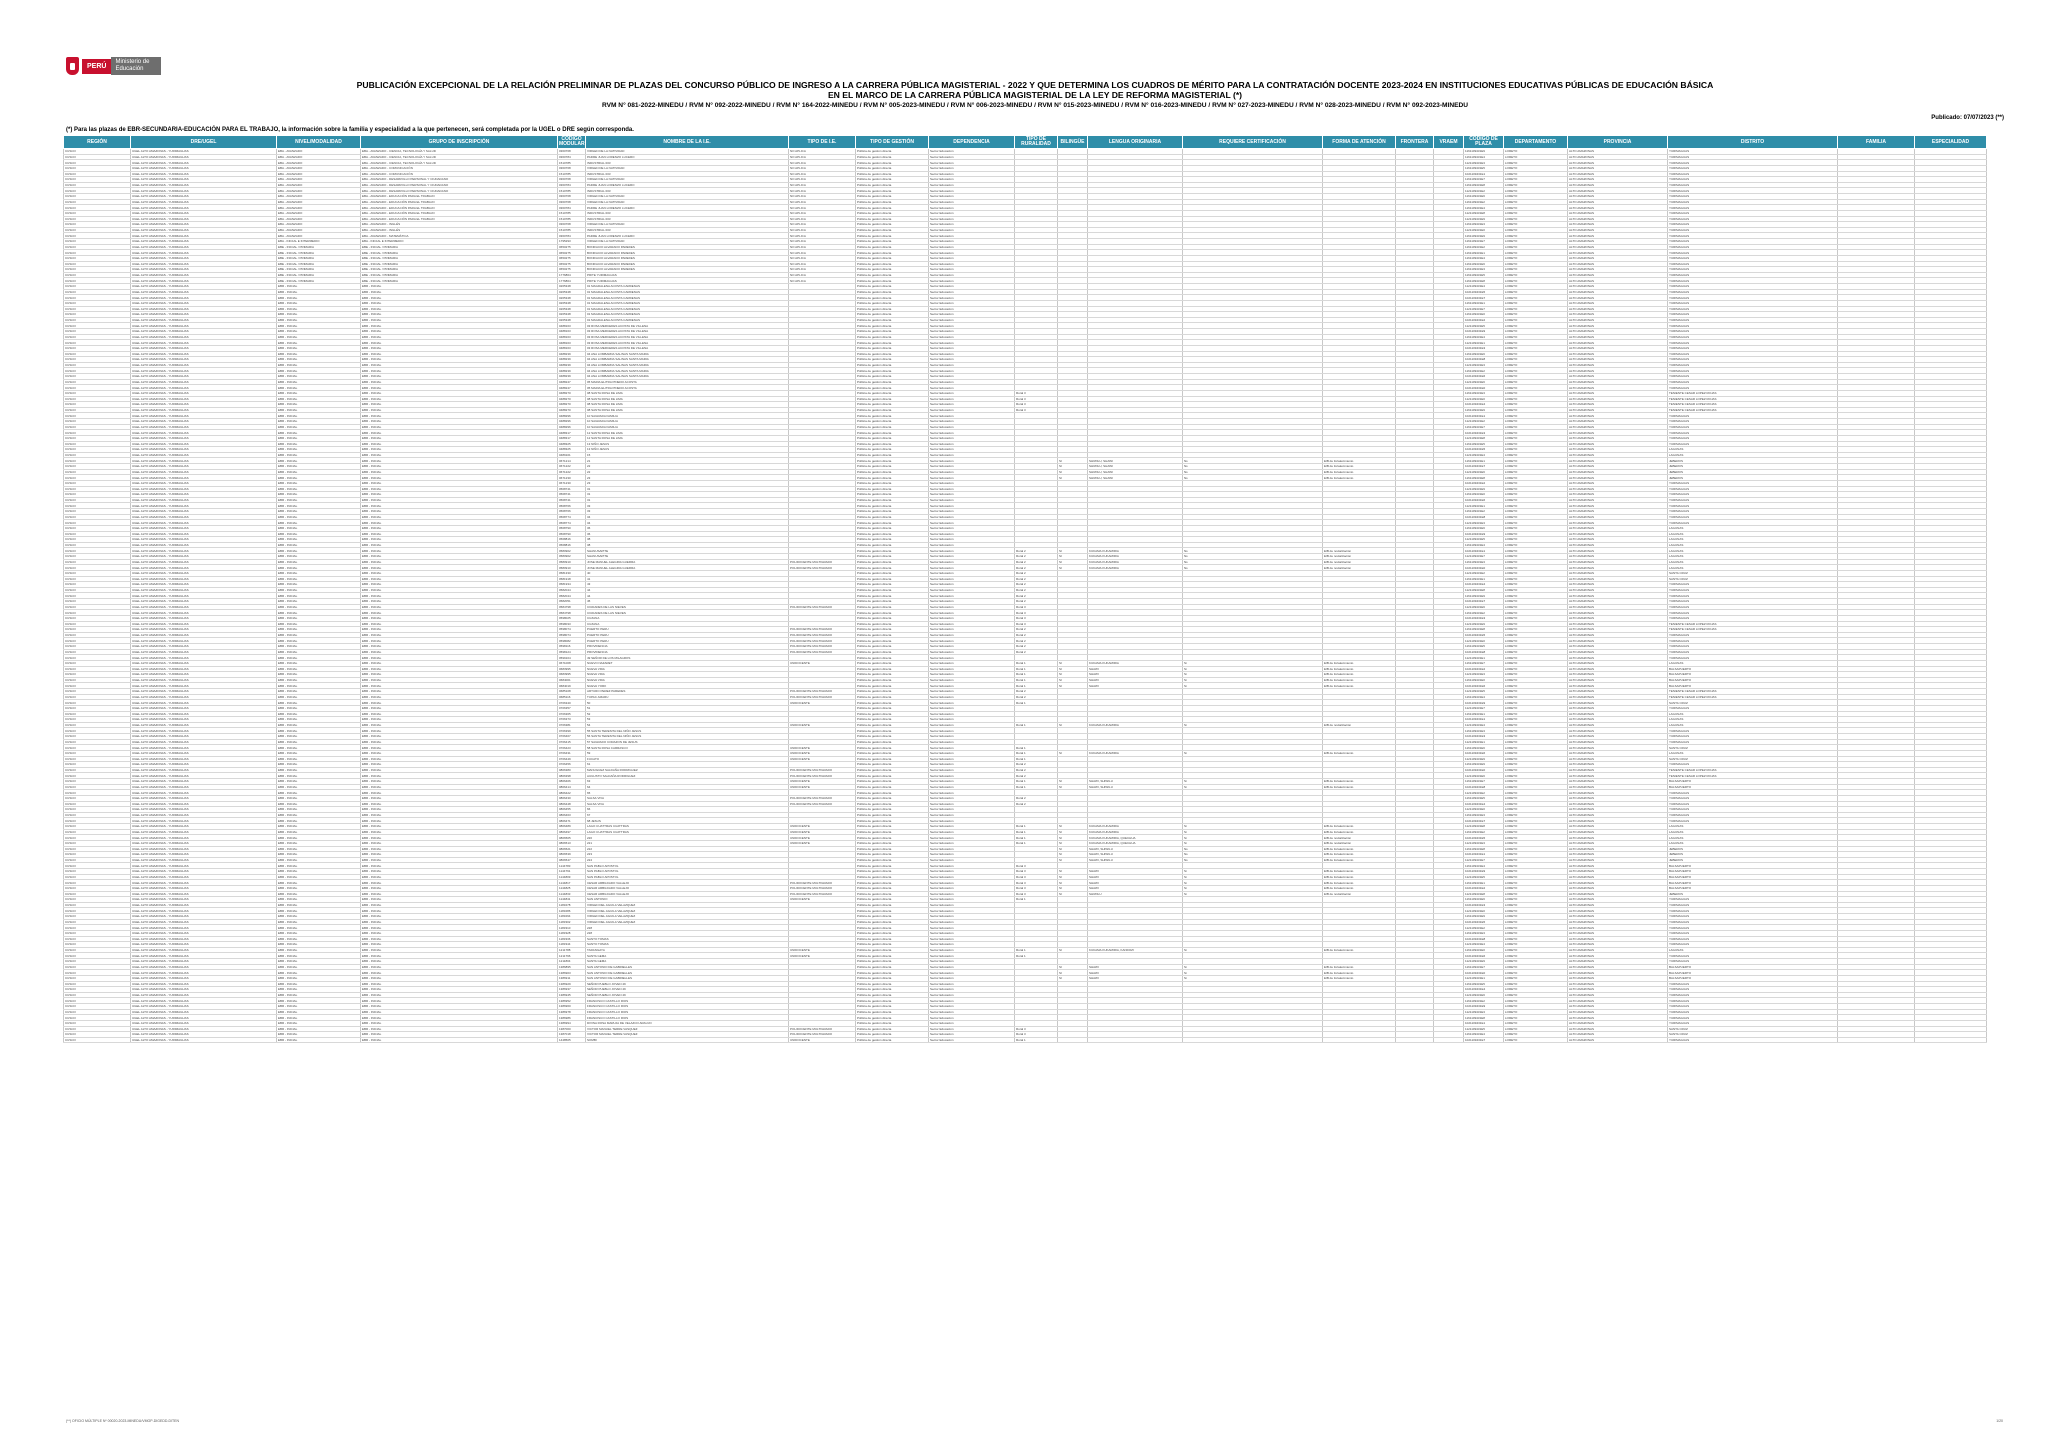 This screenshot has width=2048, height=1448. I want to click on column-header: TIPO DE I.E., so click(822, 142).